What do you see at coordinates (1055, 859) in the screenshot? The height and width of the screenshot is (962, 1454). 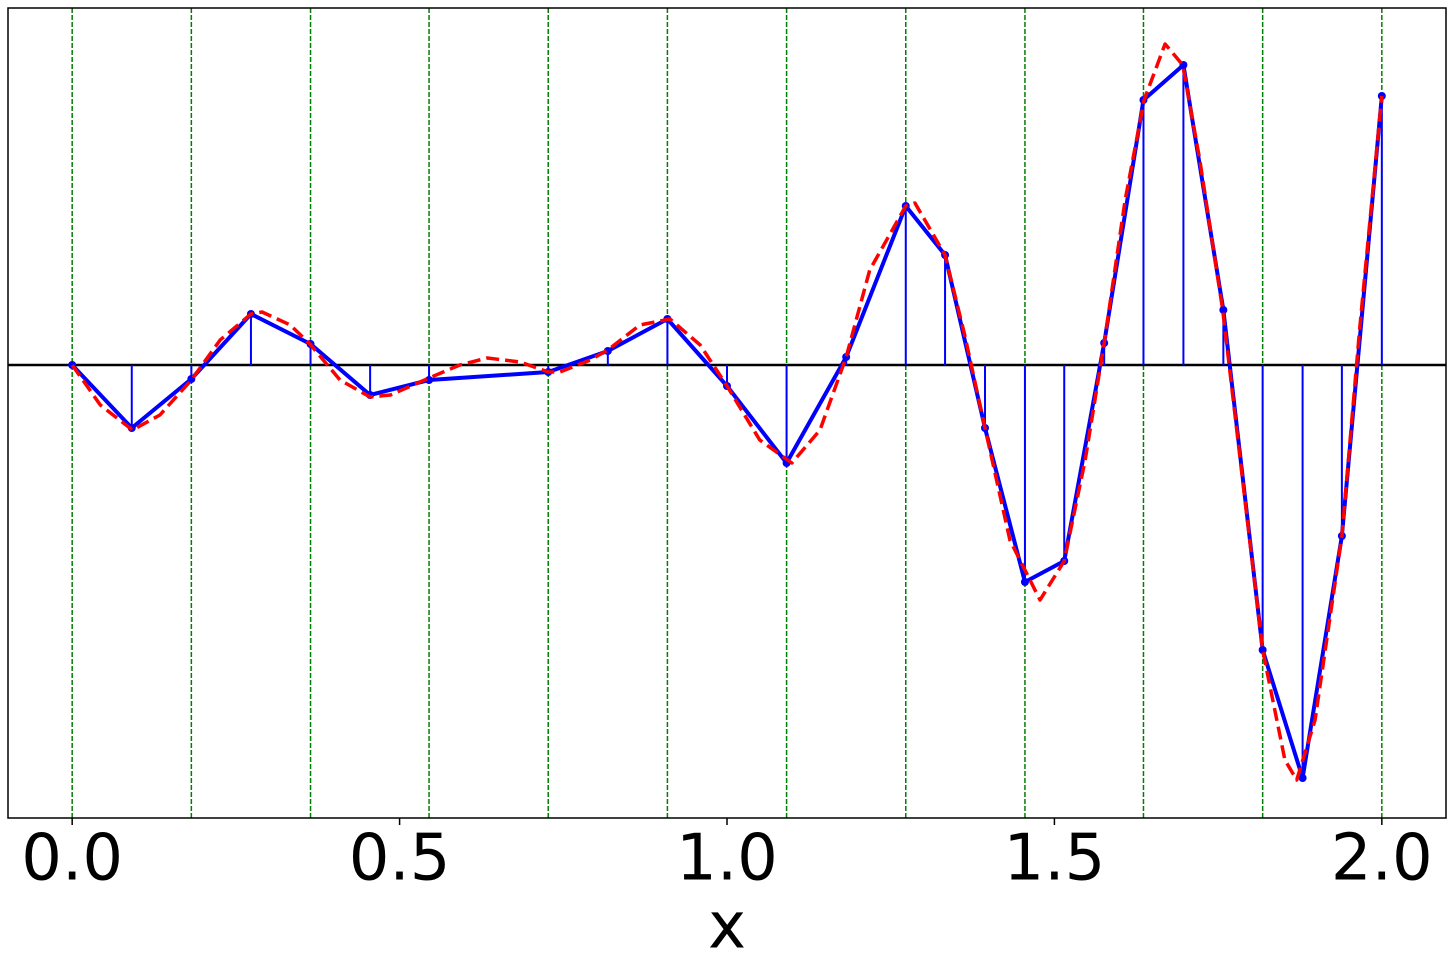 I see `x-tick-label: 1.5` at bounding box center [1055, 859].